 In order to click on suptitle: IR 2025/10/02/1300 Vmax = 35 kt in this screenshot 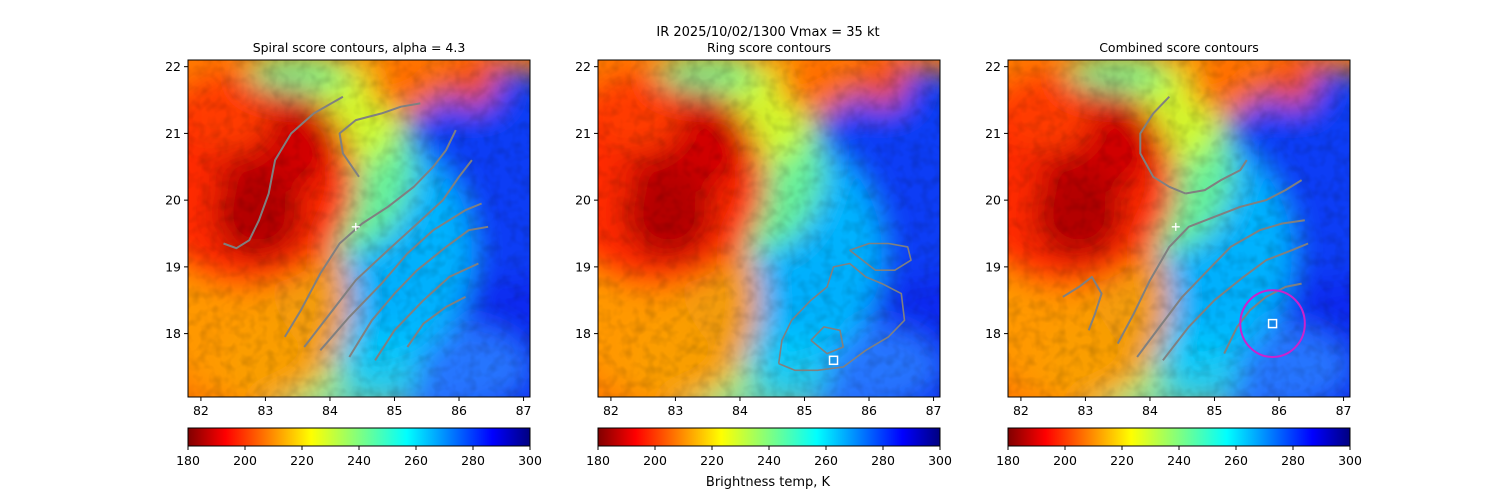, I will do `click(767, 32)`.